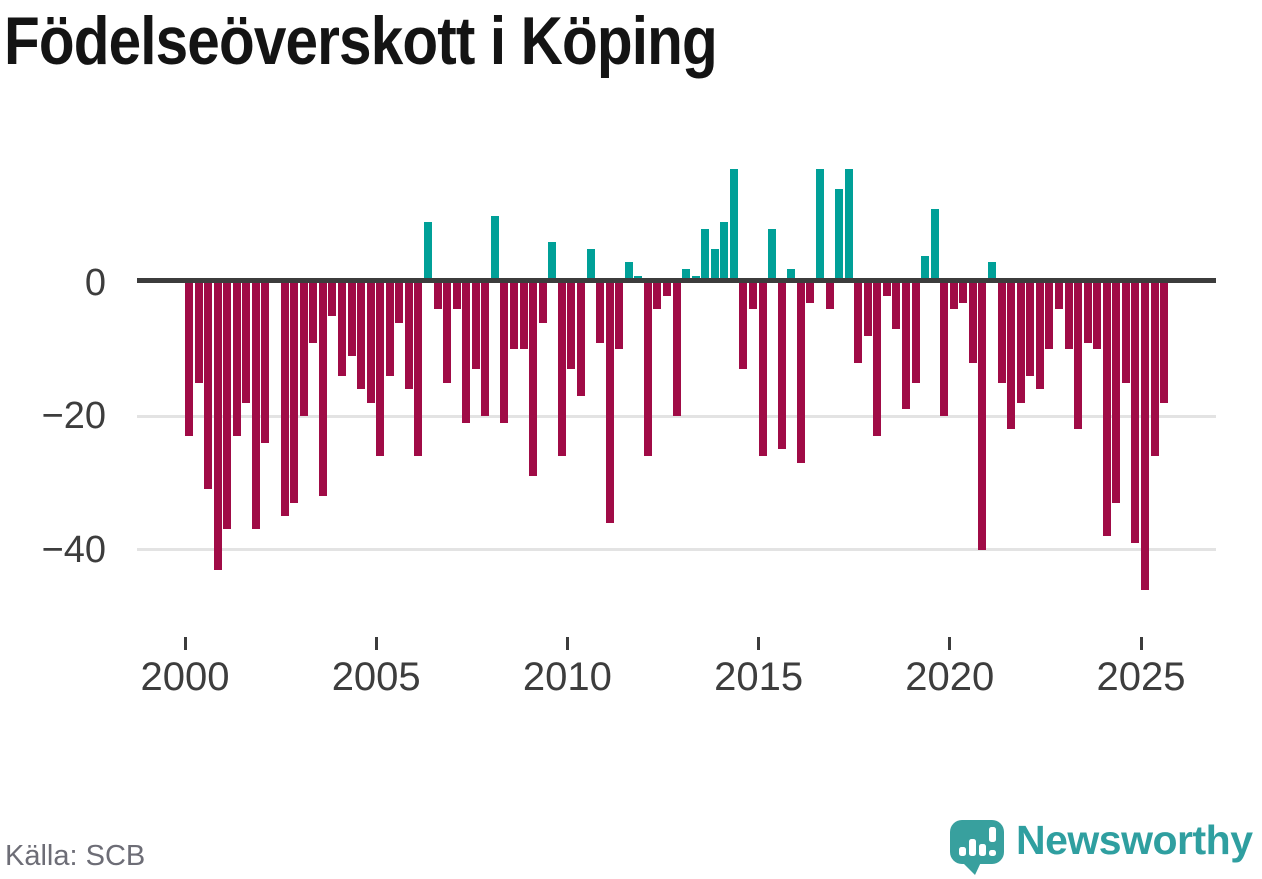 The height and width of the screenshot is (879, 1262). What do you see at coordinates (73, 416) in the screenshot?
I see `y-axis-tick-label: −20` at bounding box center [73, 416].